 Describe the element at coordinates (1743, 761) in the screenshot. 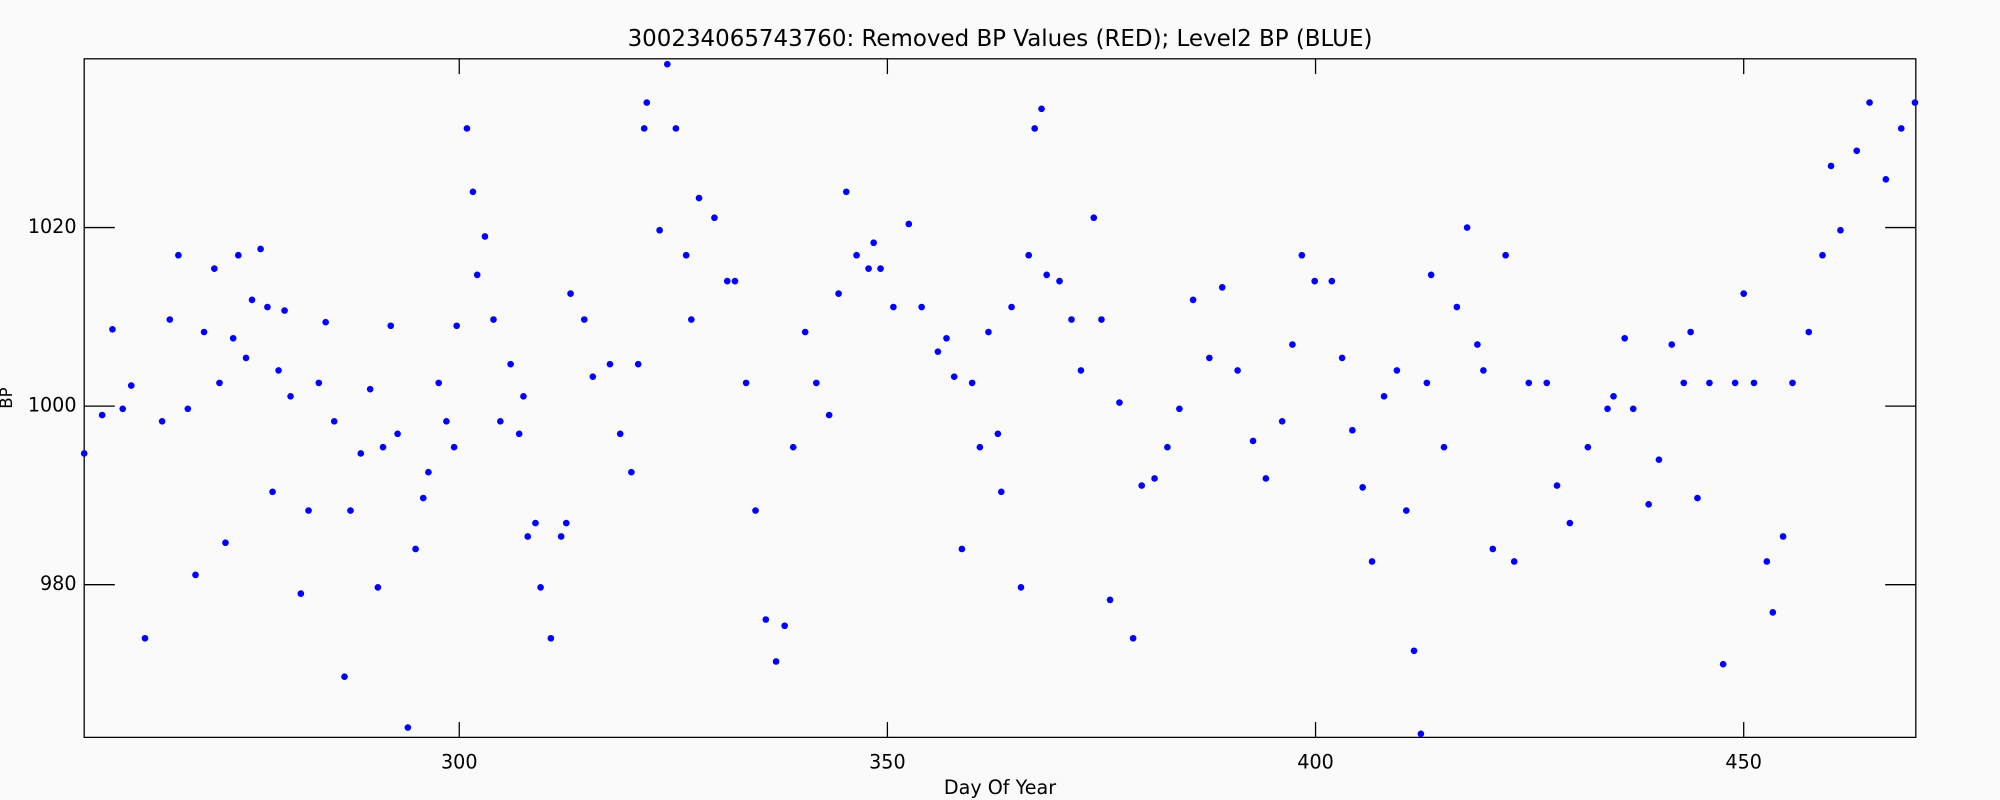

I see `x-tick-label: 450` at that location.